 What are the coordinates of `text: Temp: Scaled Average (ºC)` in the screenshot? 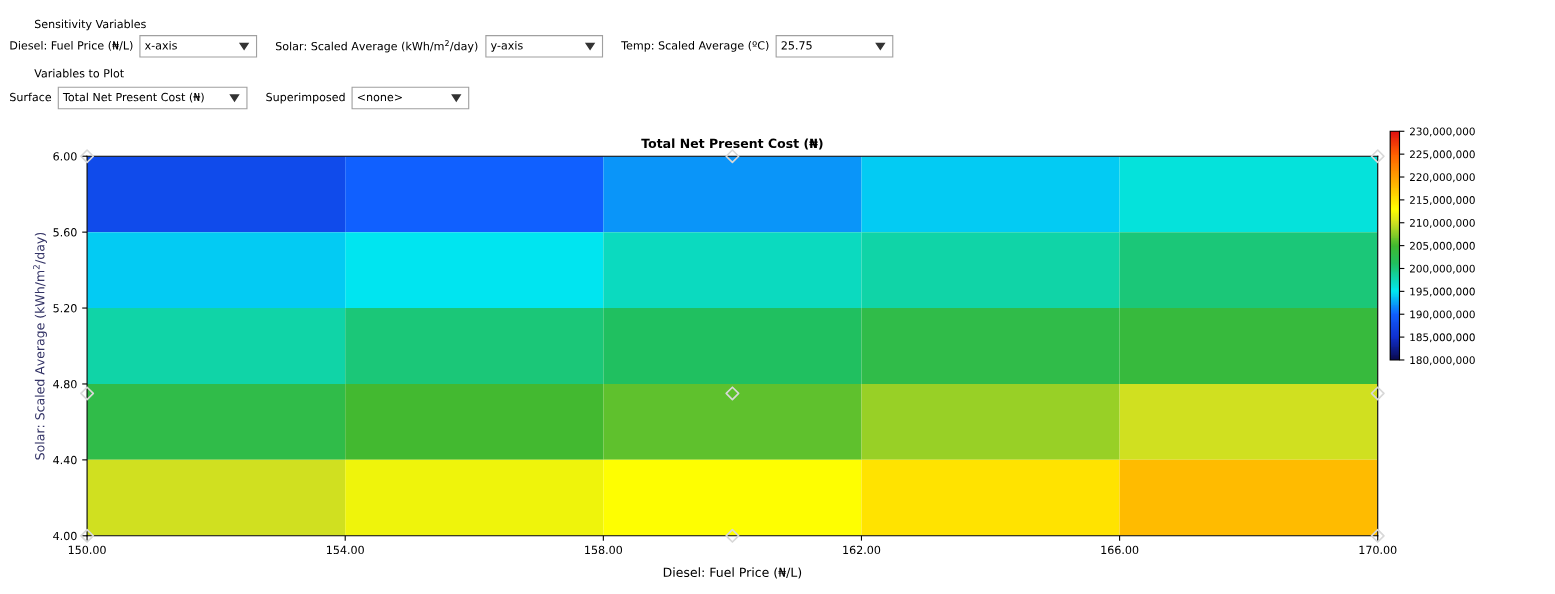 It's located at (695, 46).